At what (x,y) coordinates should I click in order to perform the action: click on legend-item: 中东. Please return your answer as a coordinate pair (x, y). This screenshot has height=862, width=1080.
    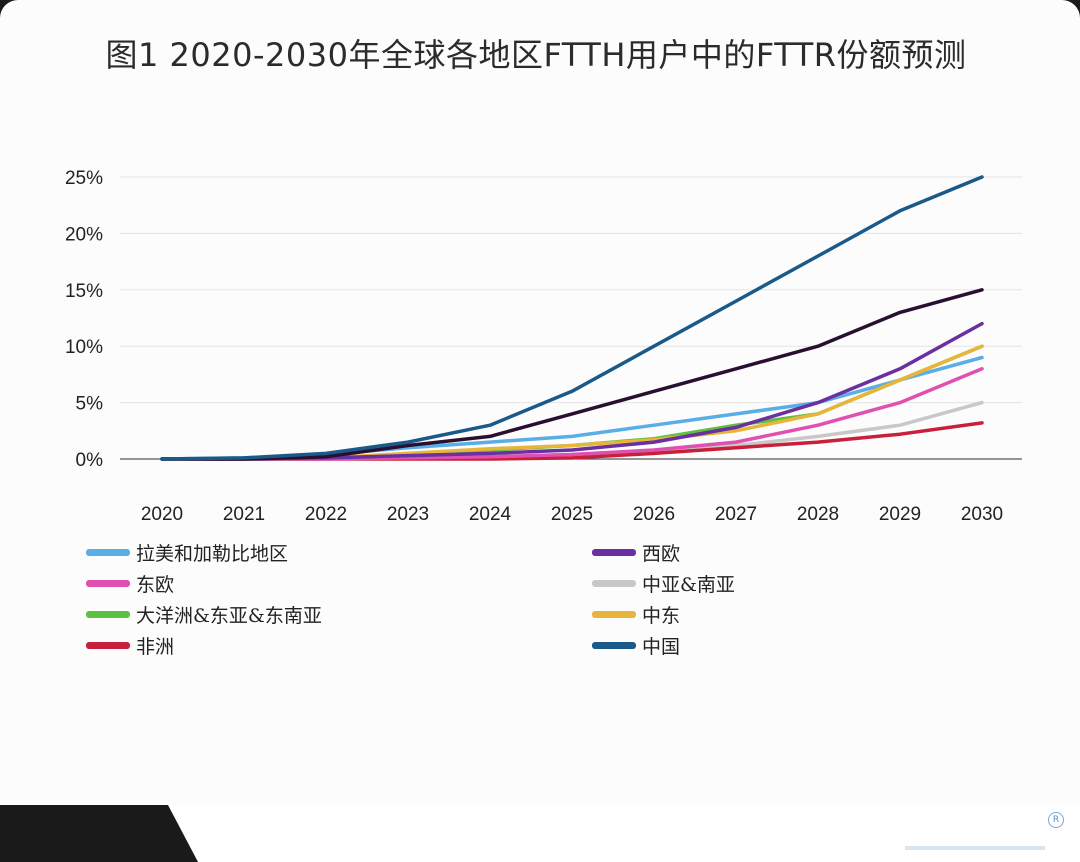
    Looking at the image, I should click on (636, 614).